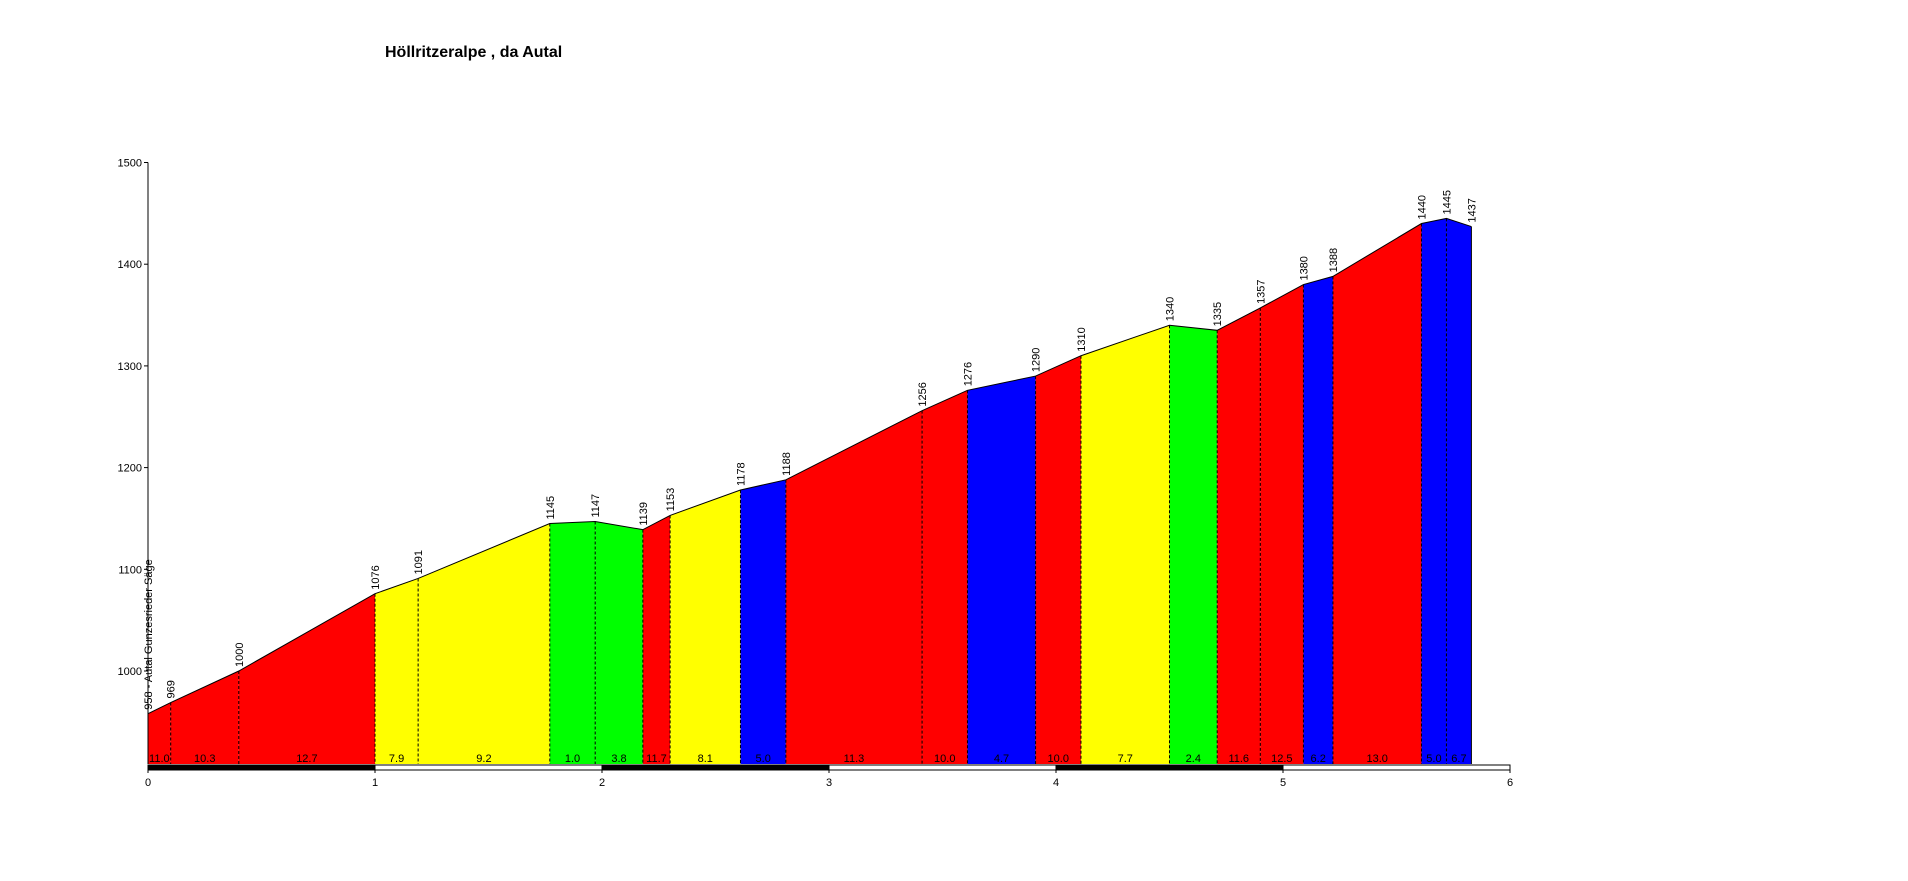  Describe the element at coordinates (1193, 759) in the screenshot. I see `gradient-label: 2.4` at that location.